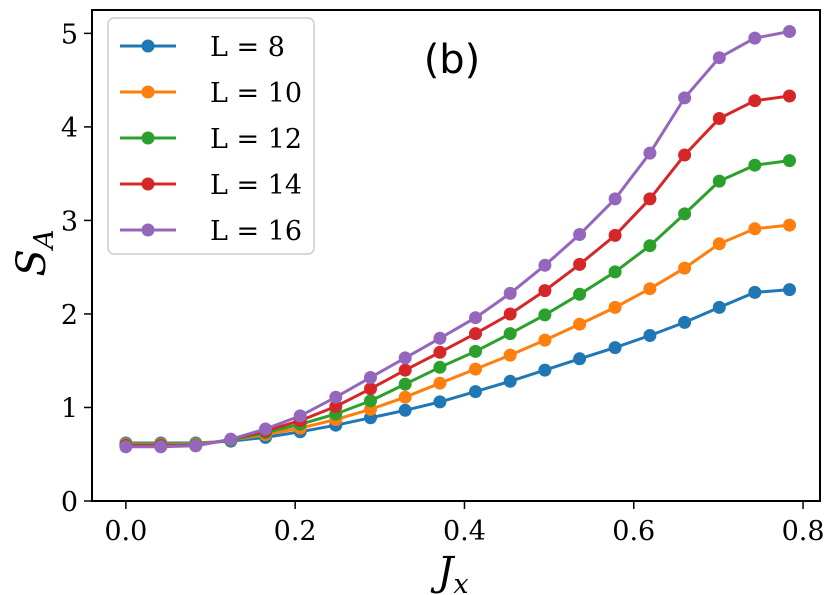 Image resolution: width=831 pixels, height=595 pixels. I want to click on x-axis-label: Jx, so click(449, 572).